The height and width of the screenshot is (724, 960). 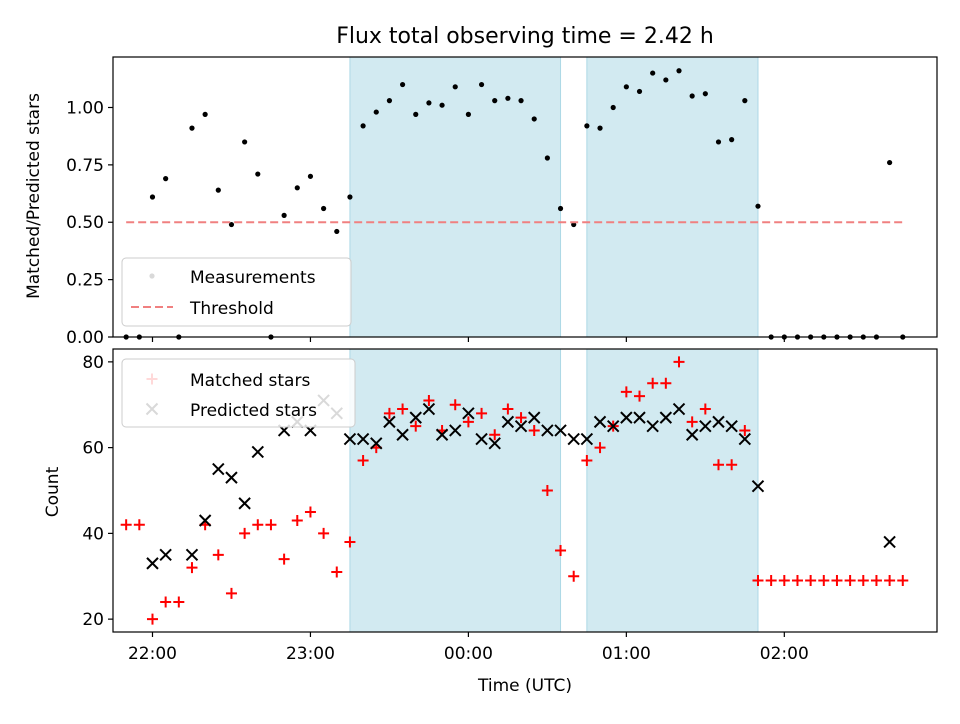 What do you see at coordinates (85, 281) in the screenshot?
I see `y-tick-label: 0.25` at bounding box center [85, 281].